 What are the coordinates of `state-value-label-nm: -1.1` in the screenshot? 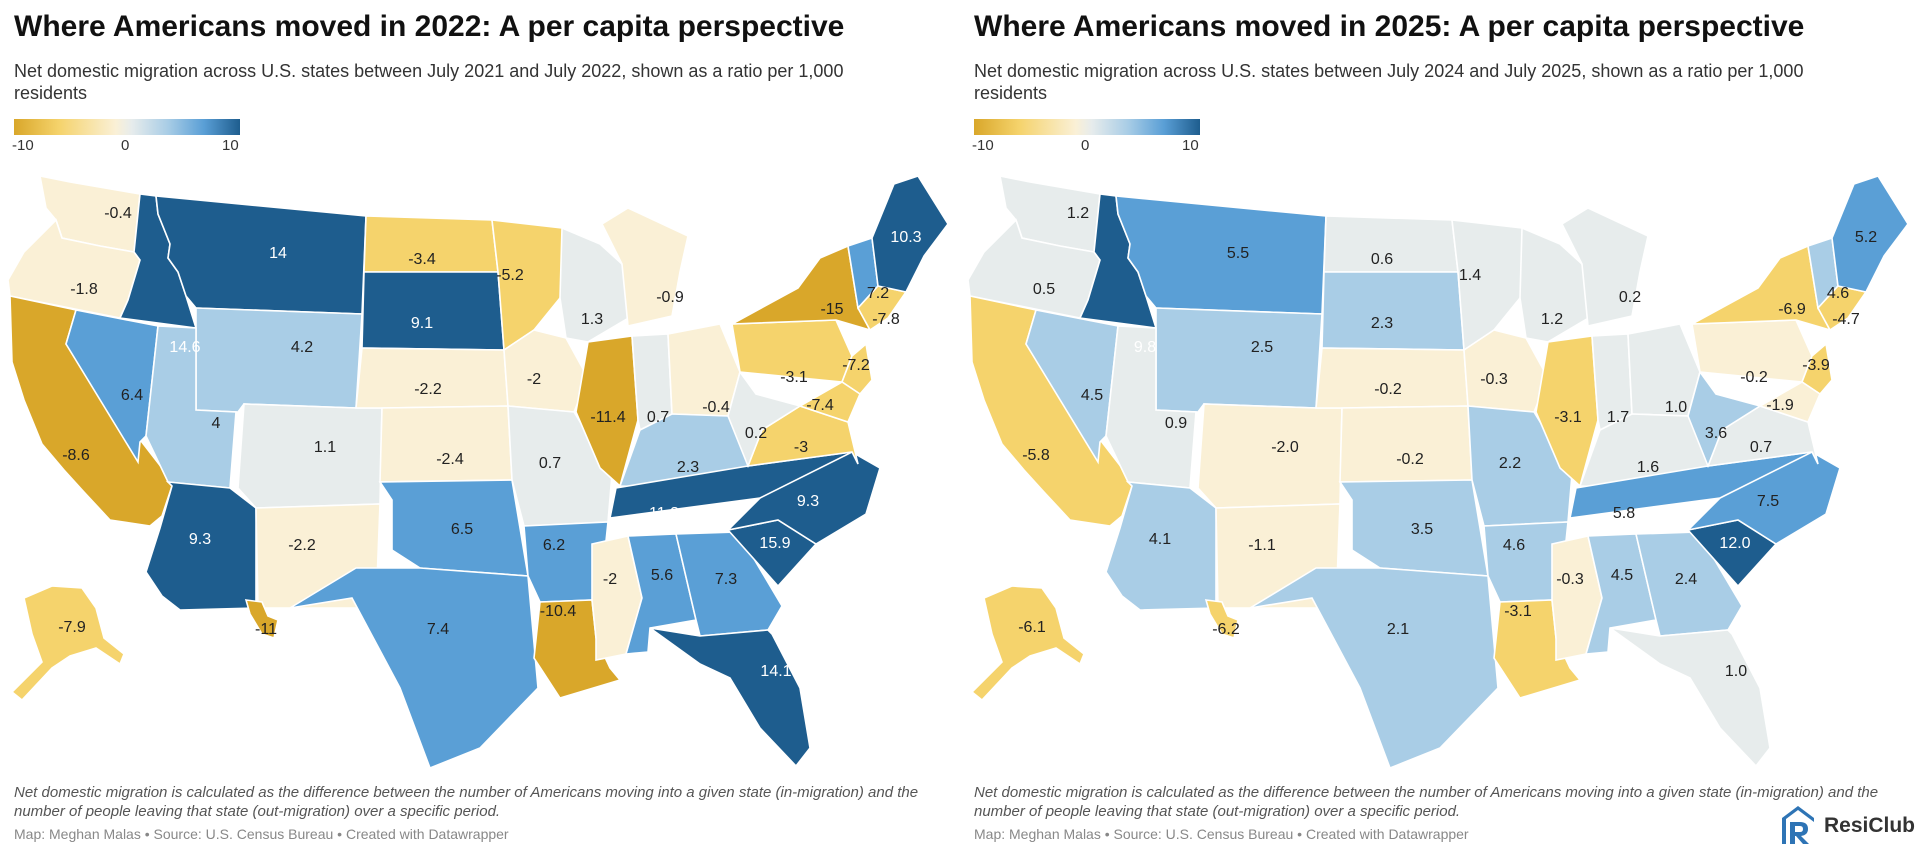 It's located at (1262, 545).